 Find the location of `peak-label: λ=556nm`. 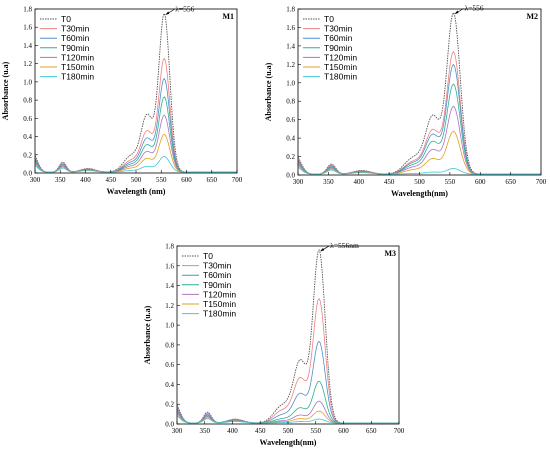

peak-label: λ=556nm is located at coordinates (344, 245).